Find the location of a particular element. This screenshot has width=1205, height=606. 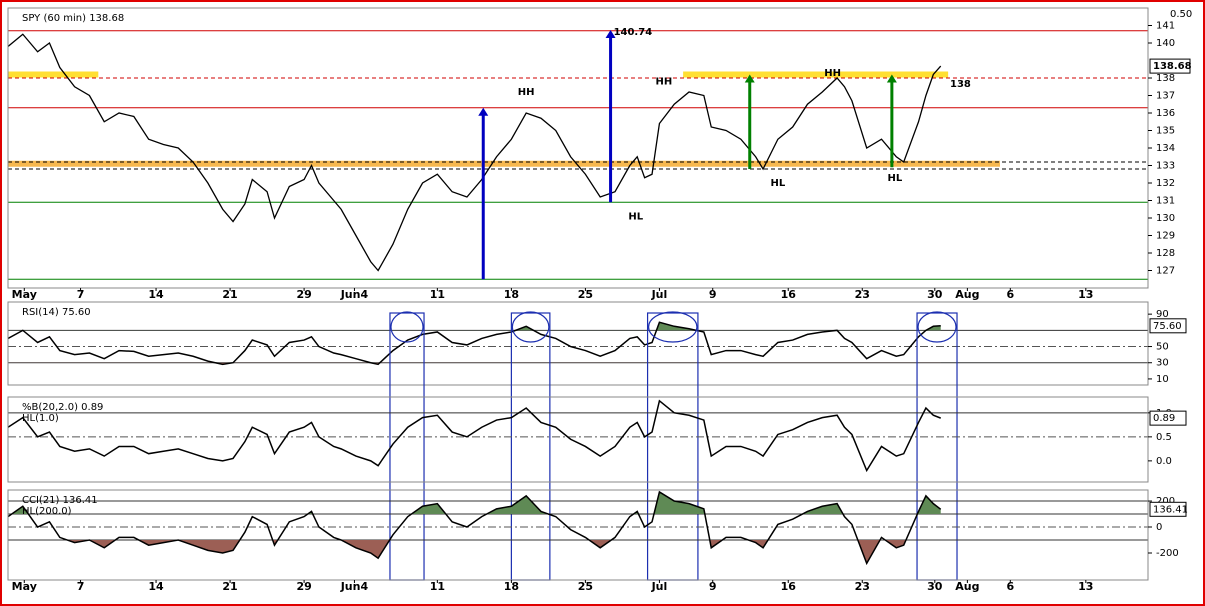

y-tick-label: 140 is located at coordinates (1165, 43).